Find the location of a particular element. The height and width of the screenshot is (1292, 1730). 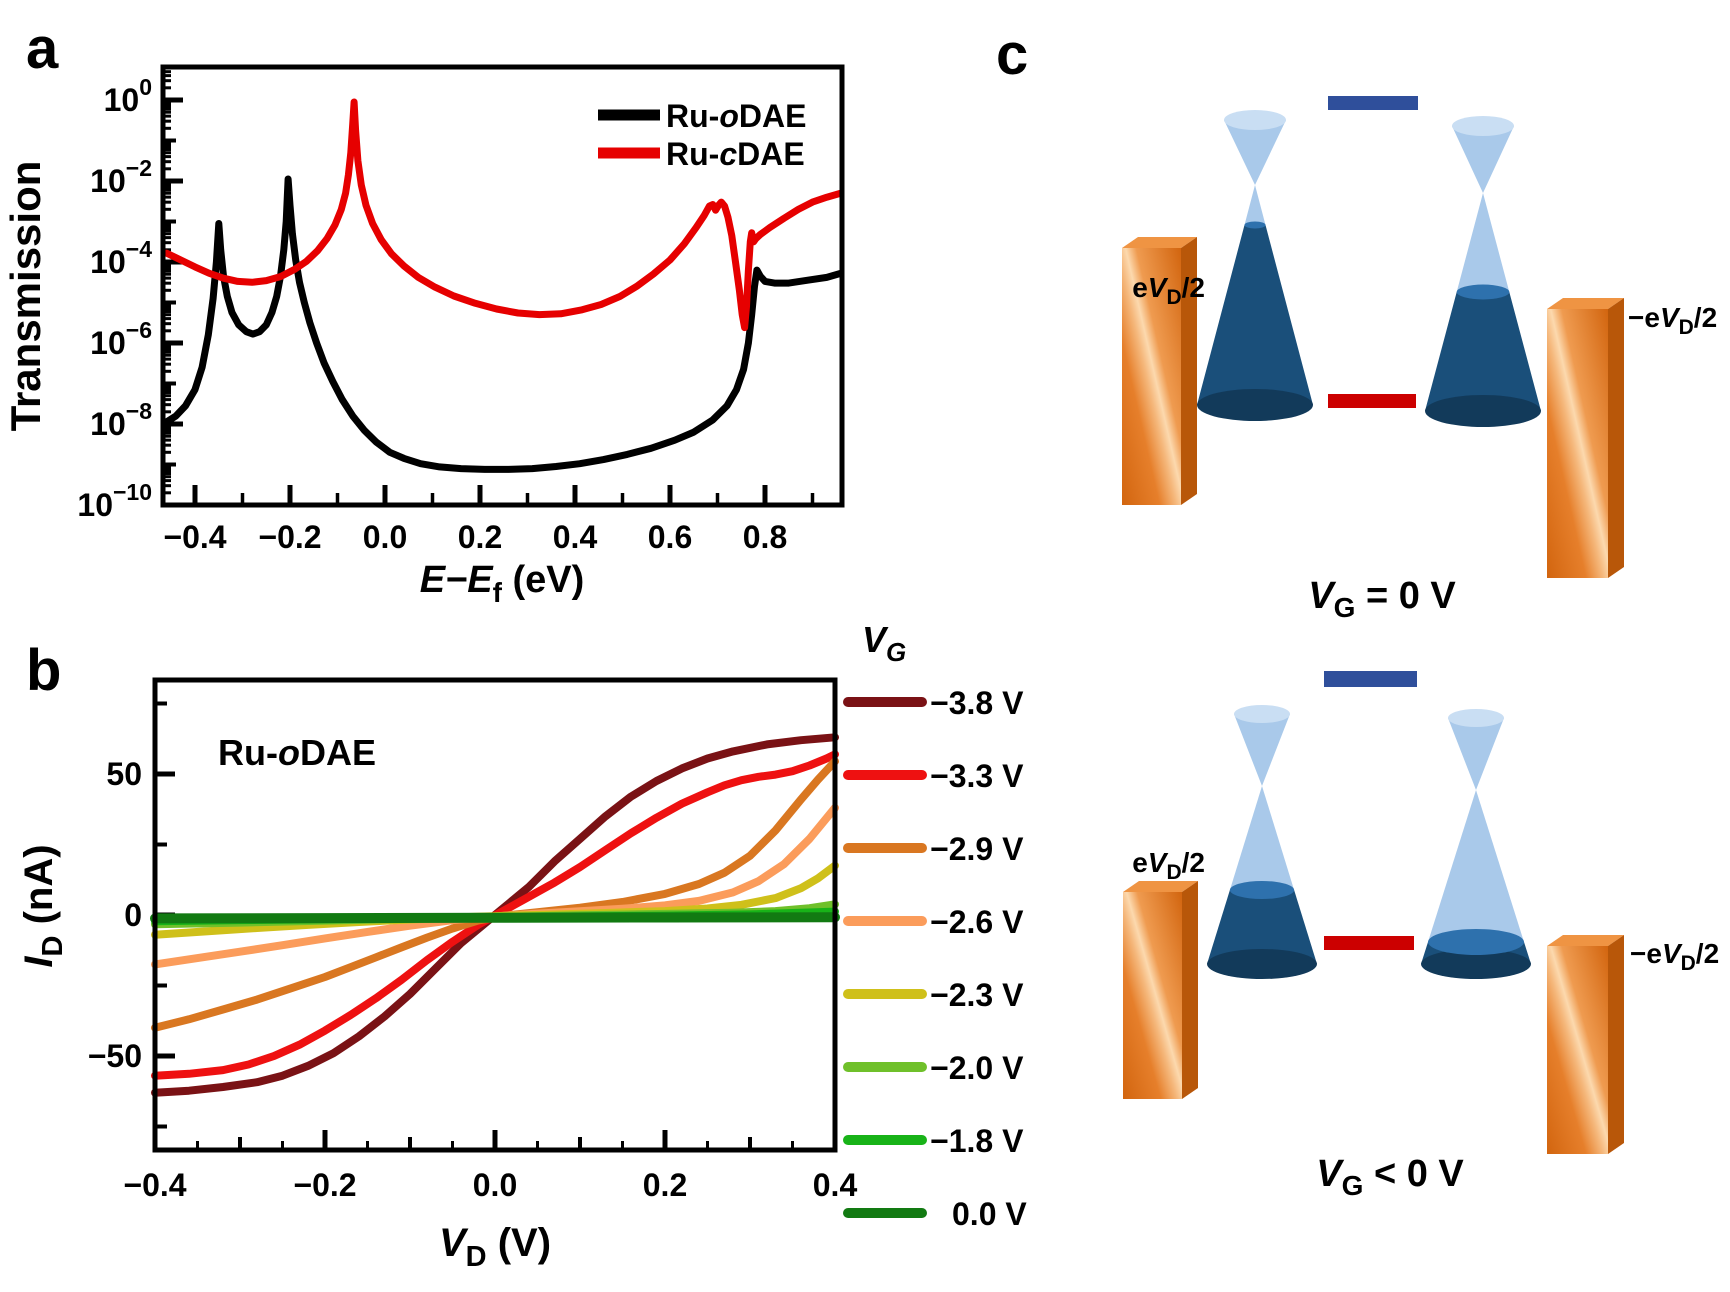

panel-b-legend-title: VG is located at coordinates (884, 643).